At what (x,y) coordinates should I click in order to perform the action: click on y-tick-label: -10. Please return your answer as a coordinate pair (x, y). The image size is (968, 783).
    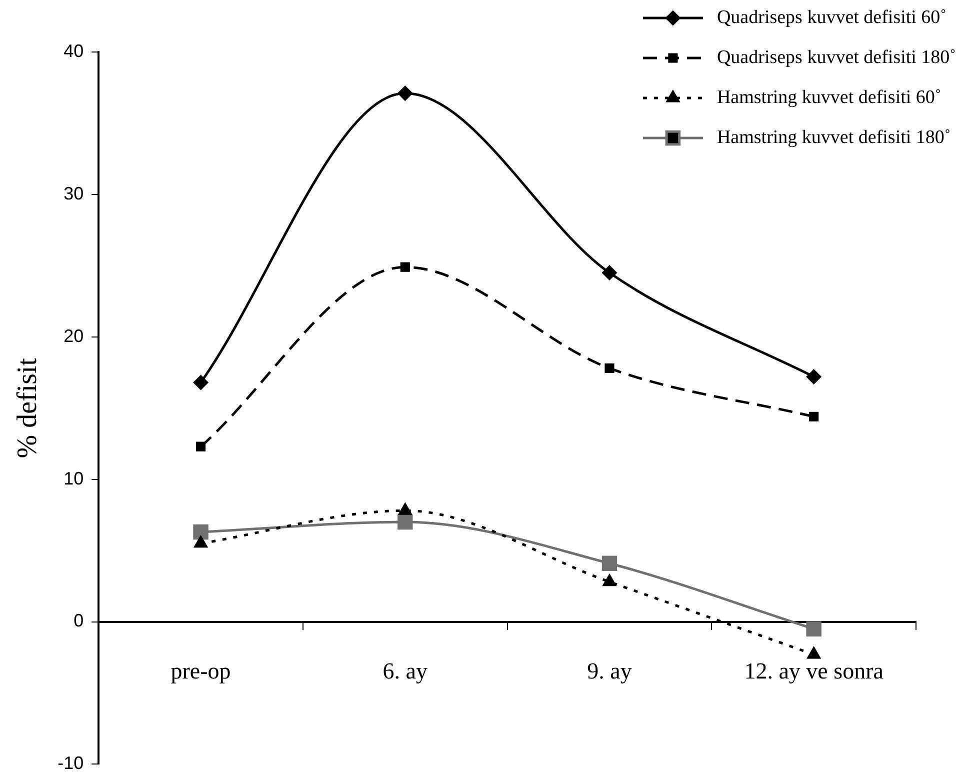
    Looking at the image, I should click on (71, 763).